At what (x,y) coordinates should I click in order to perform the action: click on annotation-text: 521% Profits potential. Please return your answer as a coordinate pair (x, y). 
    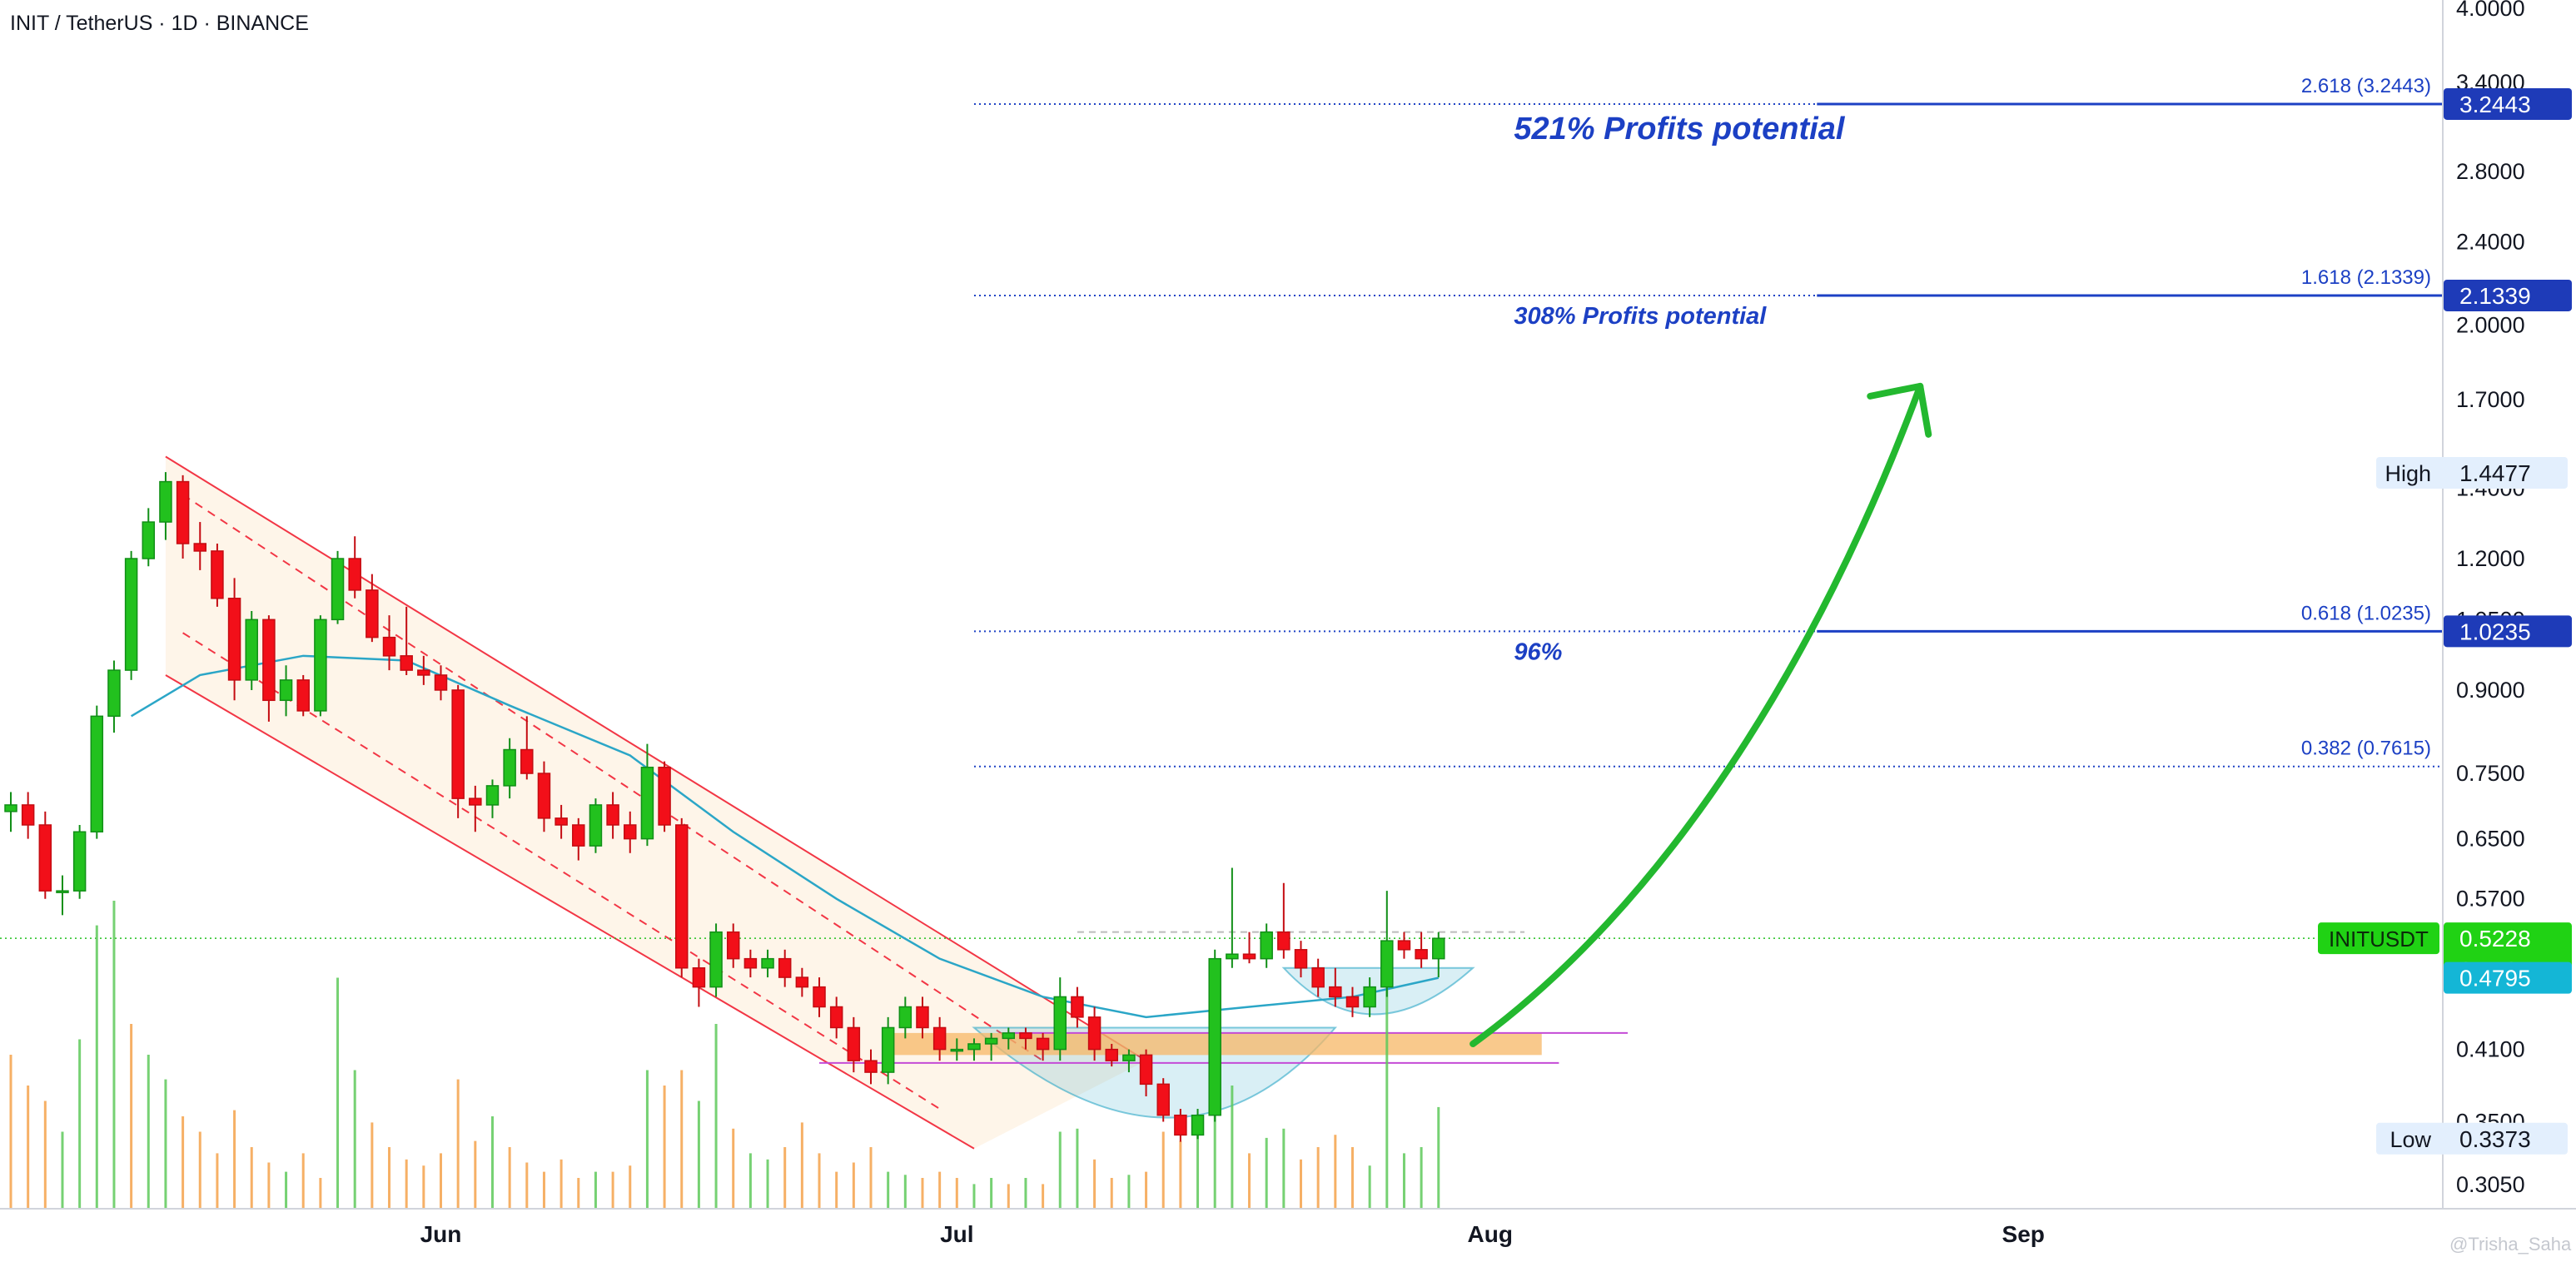
    Looking at the image, I should click on (1679, 129).